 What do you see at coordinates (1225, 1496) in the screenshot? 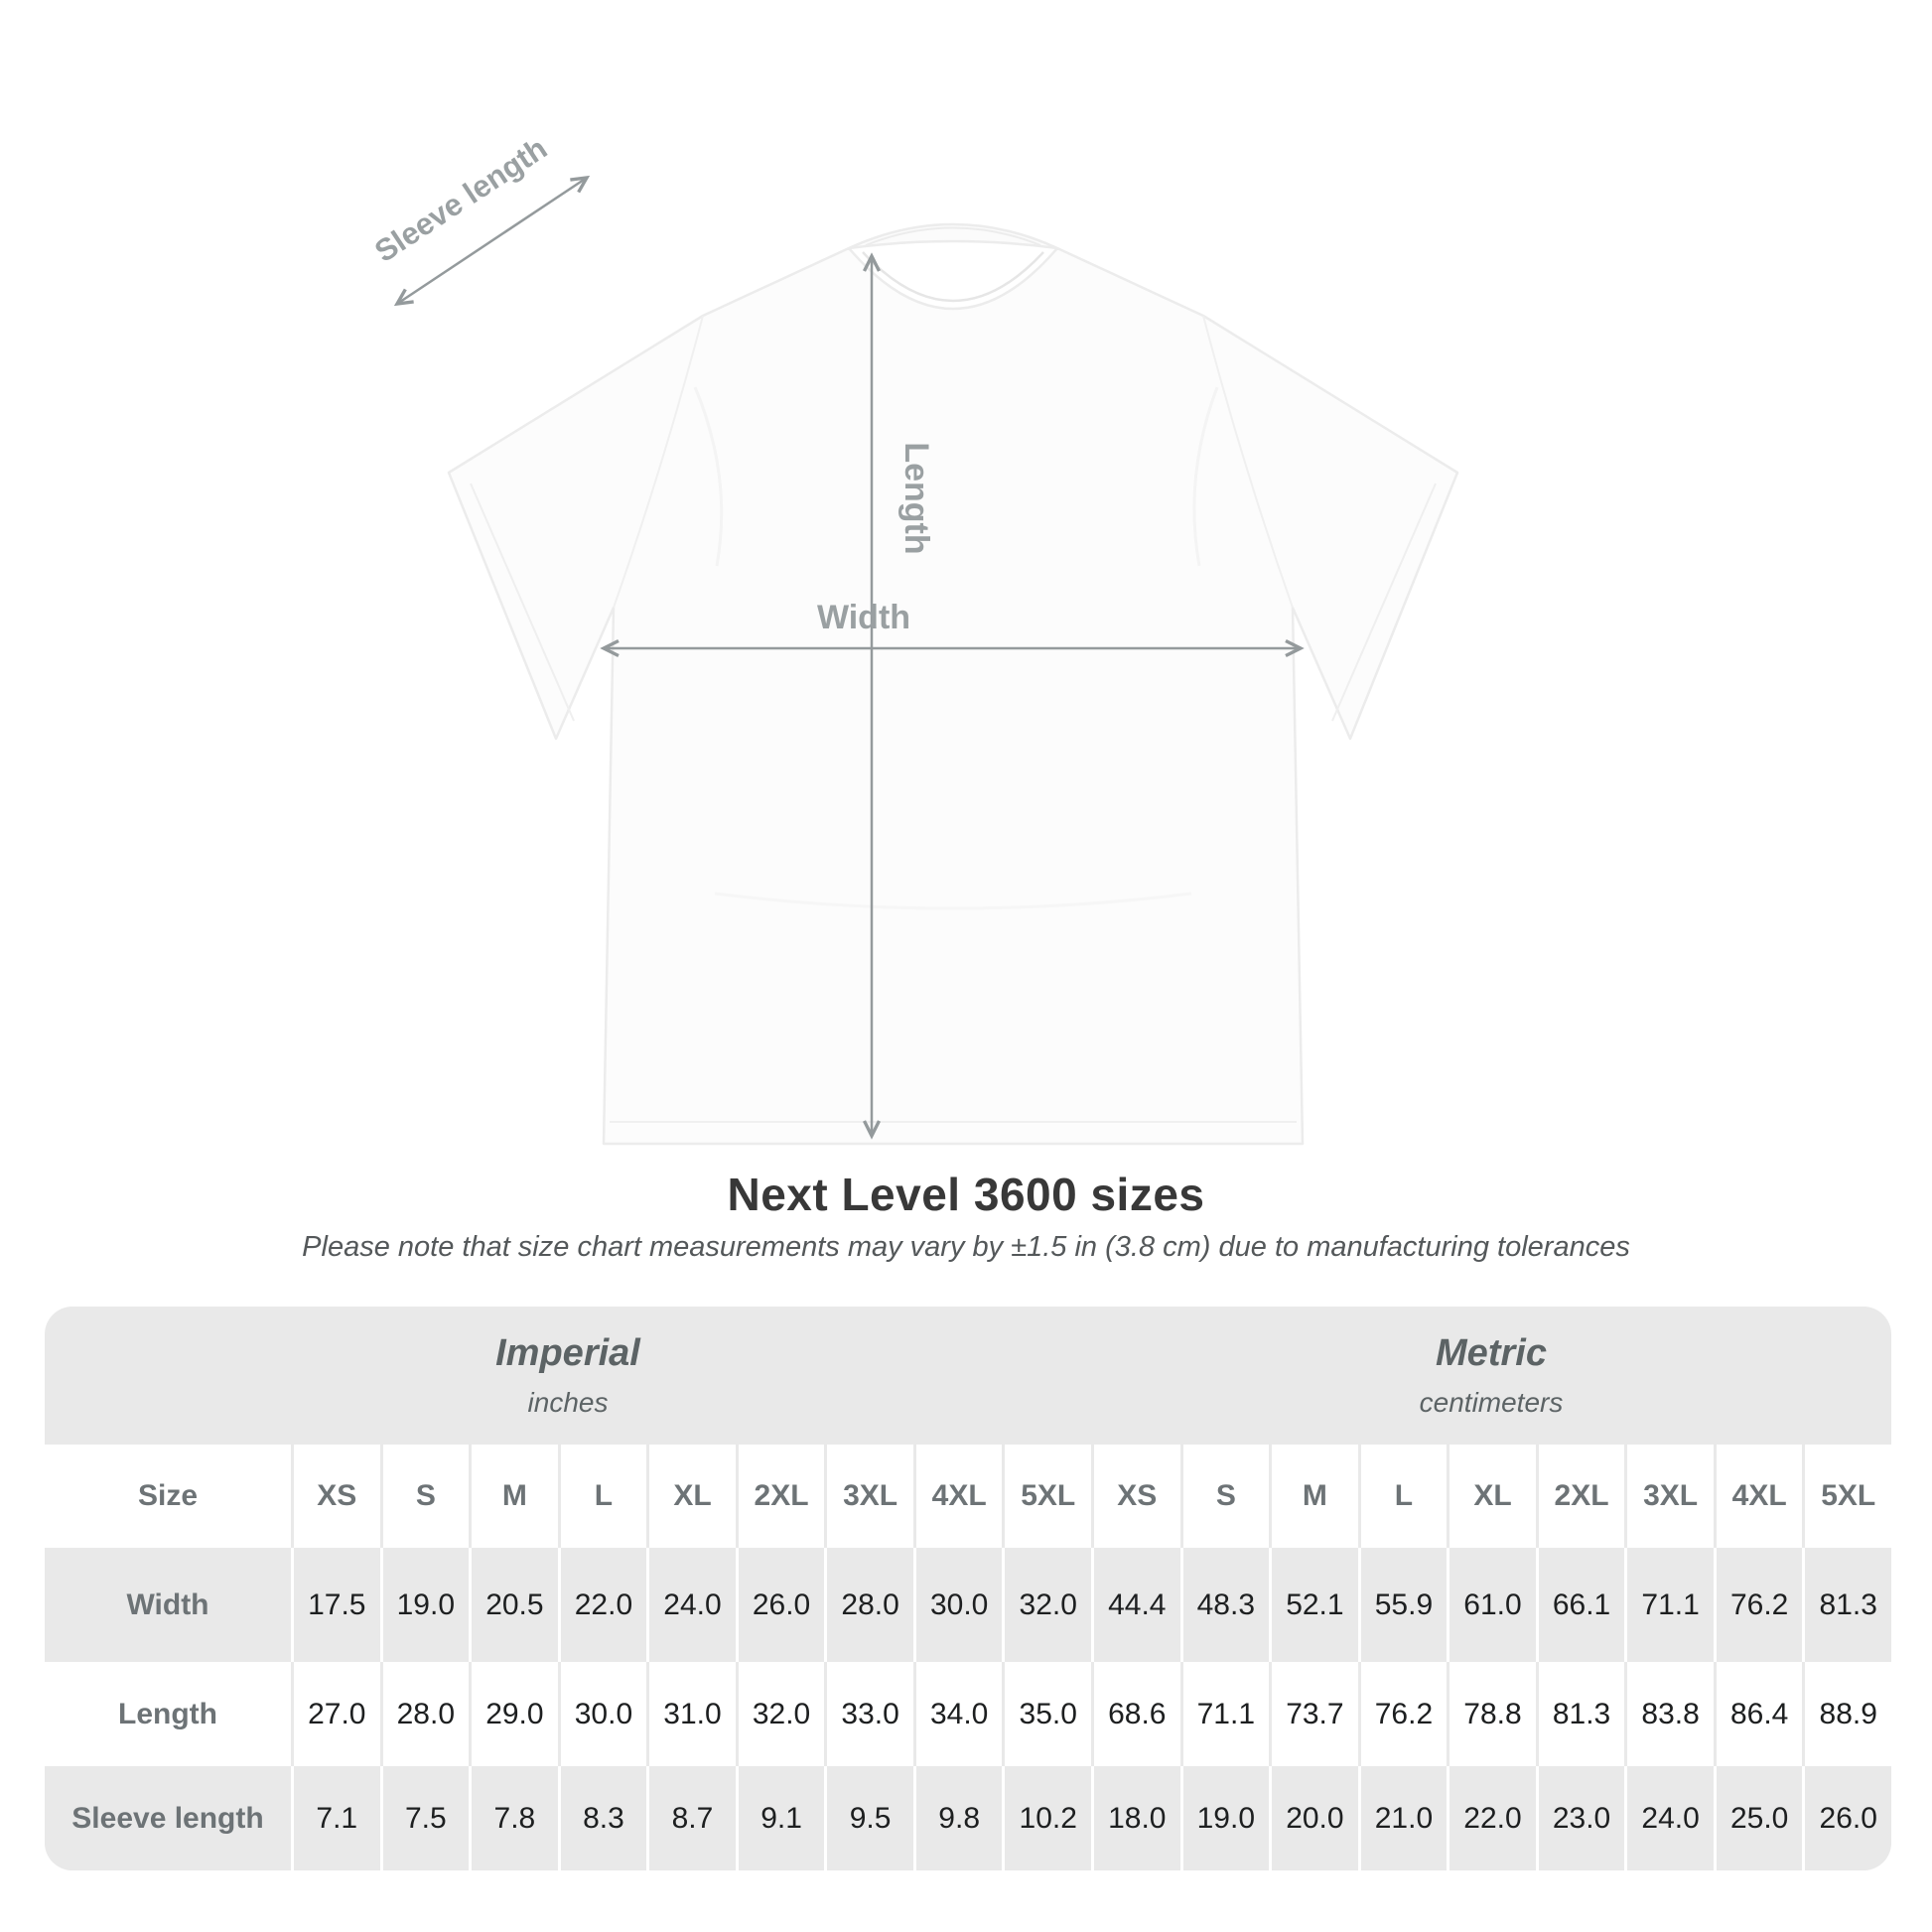
I see `size-header-metric: S` at bounding box center [1225, 1496].